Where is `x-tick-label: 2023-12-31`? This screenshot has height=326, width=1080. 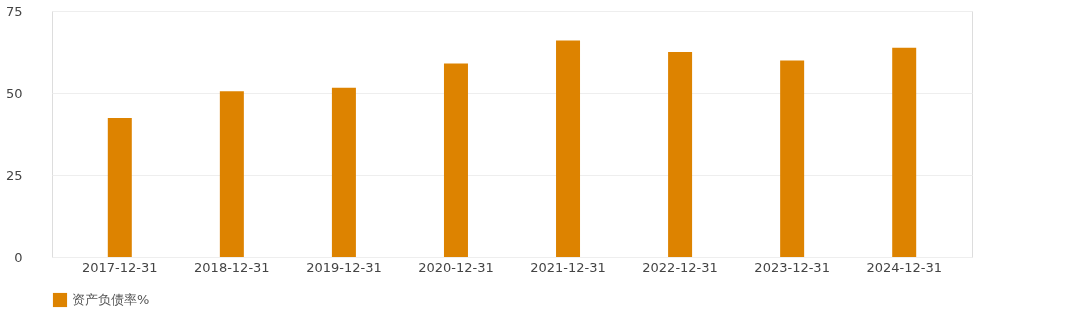 x-tick-label: 2023-12-31 is located at coordinates (792, 267).